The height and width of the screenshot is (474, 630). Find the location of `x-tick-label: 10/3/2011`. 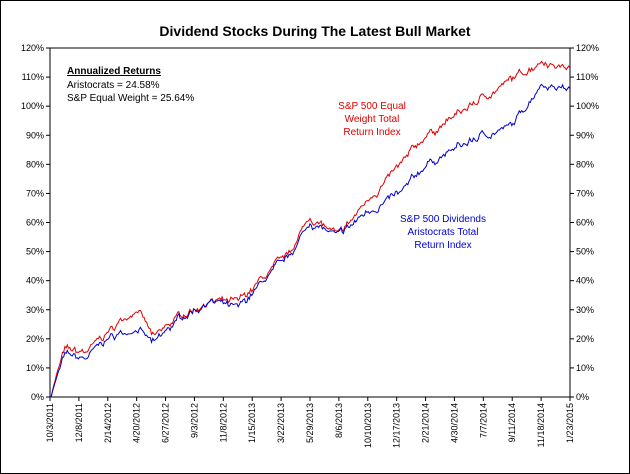

x-tick-label: 10/3/2011 is located at coordinates (50, 422).